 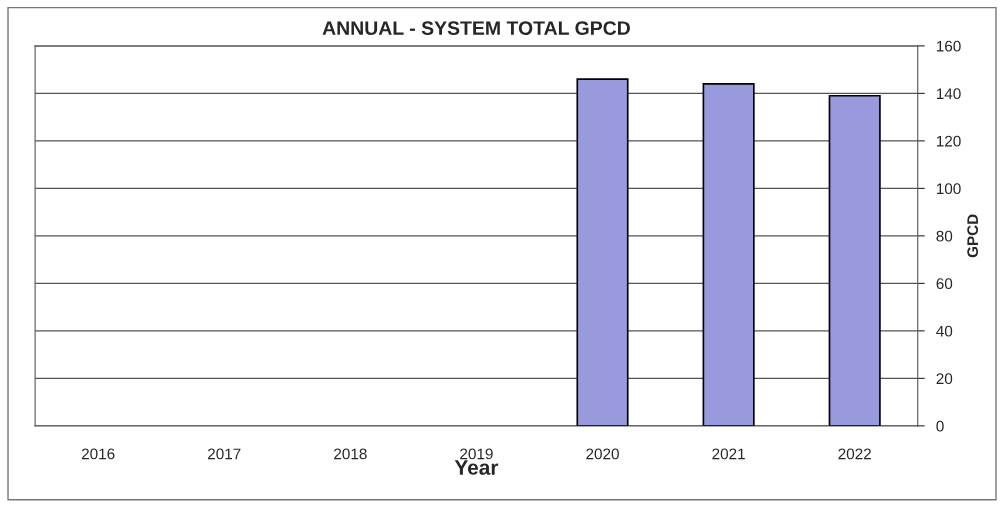 What do you see at coordinates (948, 141) in the screenshot?
I see `y-tick-label: 120` at bounding box center [948, 141].